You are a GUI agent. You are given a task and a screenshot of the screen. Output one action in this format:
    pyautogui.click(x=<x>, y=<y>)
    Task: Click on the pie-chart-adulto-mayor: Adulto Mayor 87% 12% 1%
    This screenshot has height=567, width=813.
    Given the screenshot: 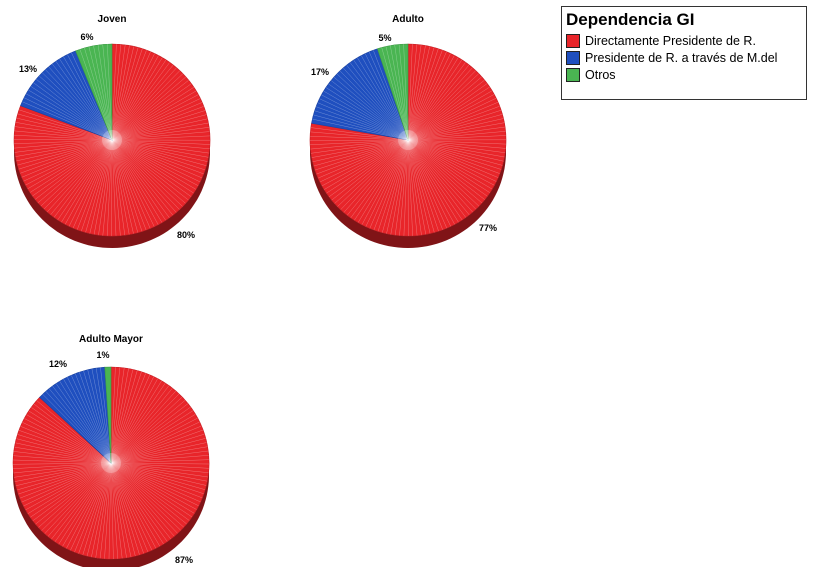 What is the action you would take?
    pyautogui.click(x=111, y=450)
    